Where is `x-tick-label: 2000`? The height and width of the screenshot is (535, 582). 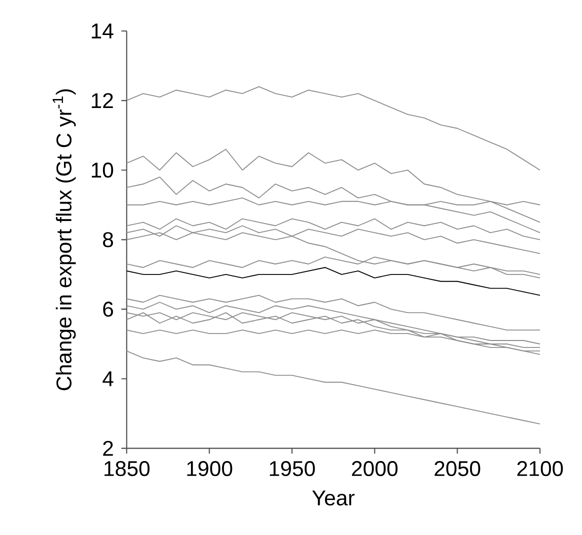 x-tick-label: 2000 is located at coordinates (375, 468).